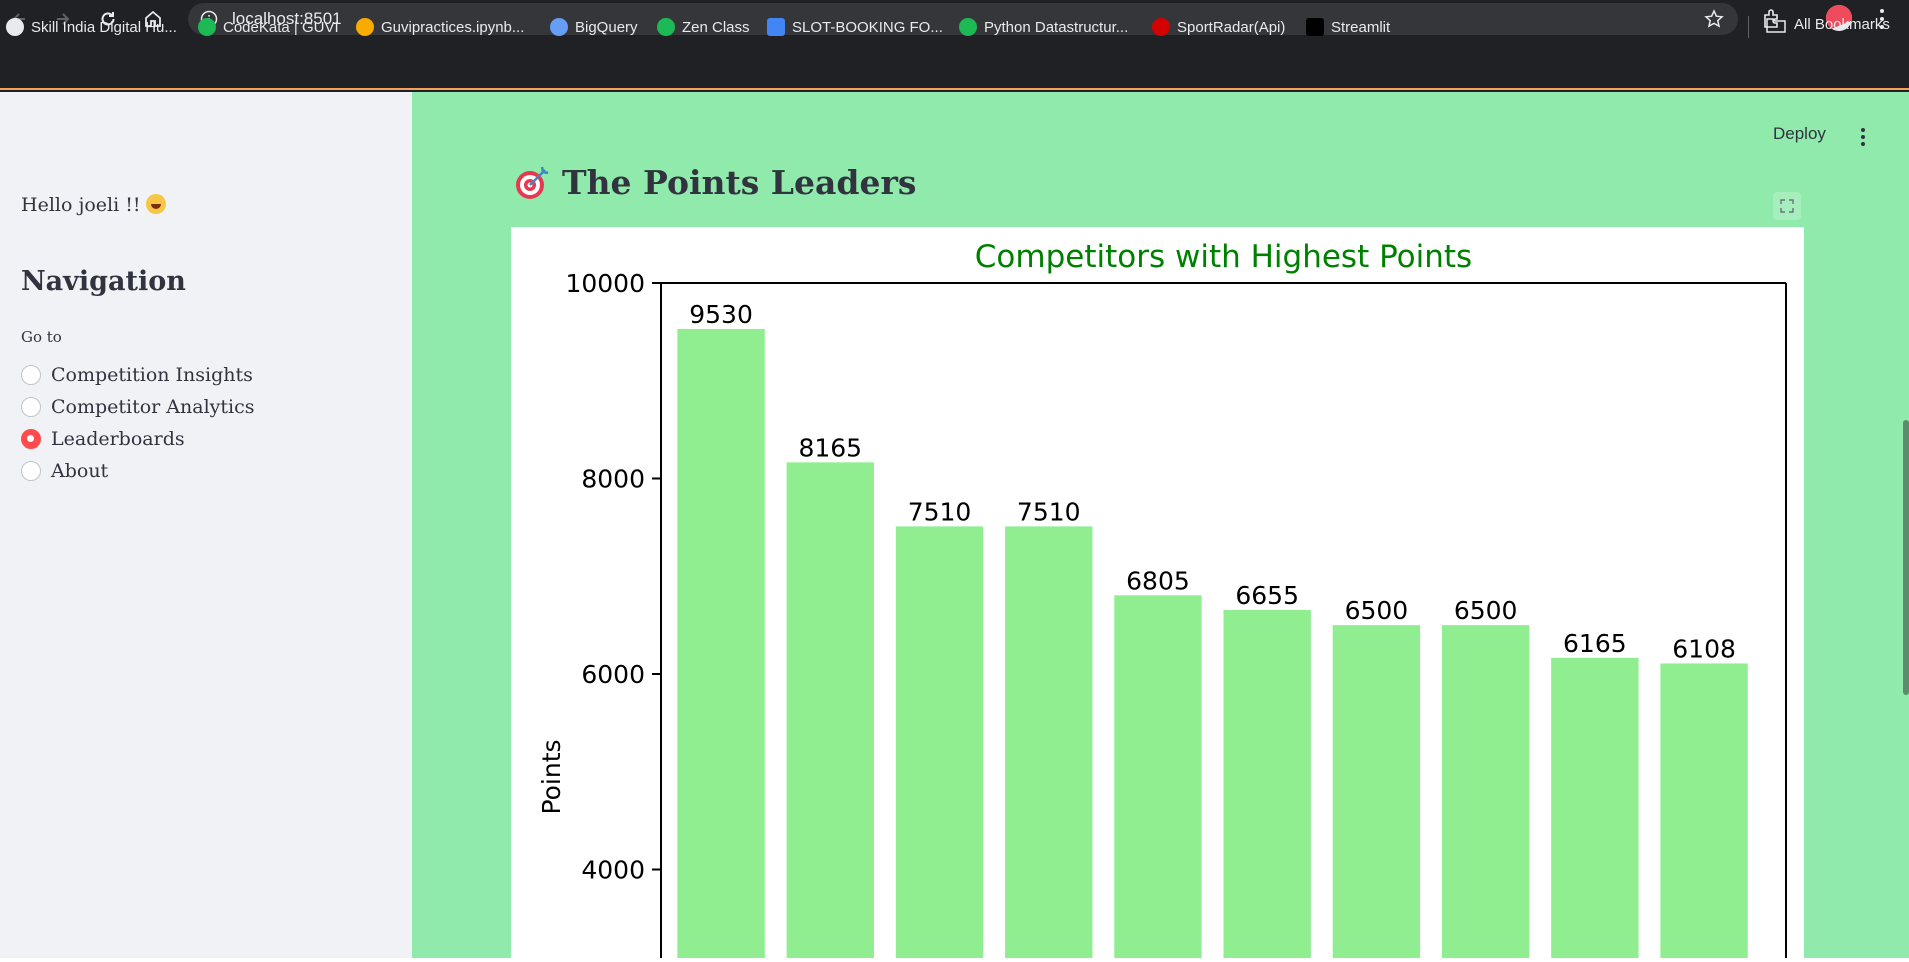 This screenshot has height=962, width=1909. What do you see at coordinates (153, 407) in the screenshot?
I see `nav-radio-label: Competitor Analytics` at bounding box center [153, 407].